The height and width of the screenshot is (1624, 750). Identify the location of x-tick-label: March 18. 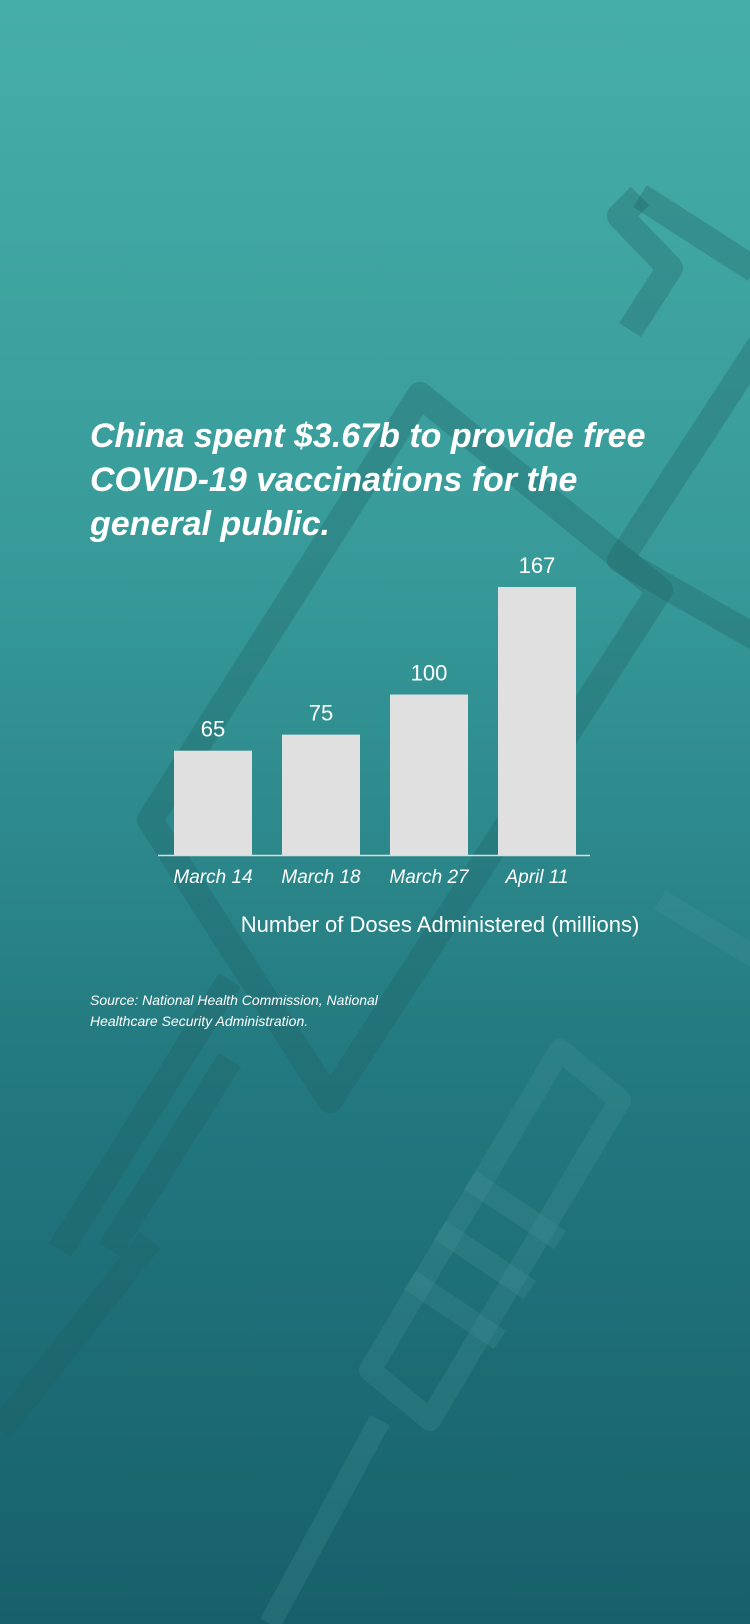
(321, 877).